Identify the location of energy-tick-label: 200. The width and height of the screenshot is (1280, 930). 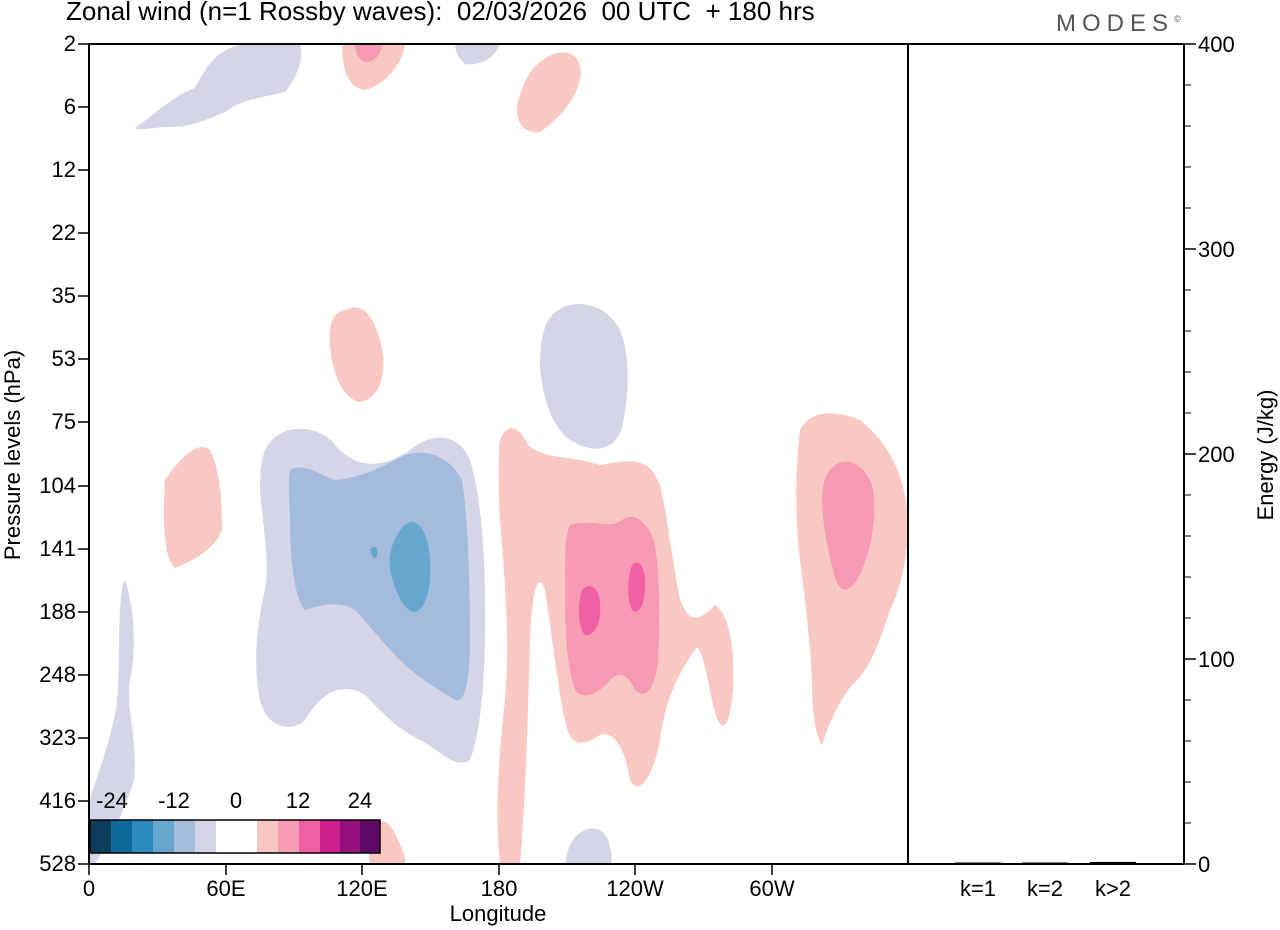
(1216, 454).